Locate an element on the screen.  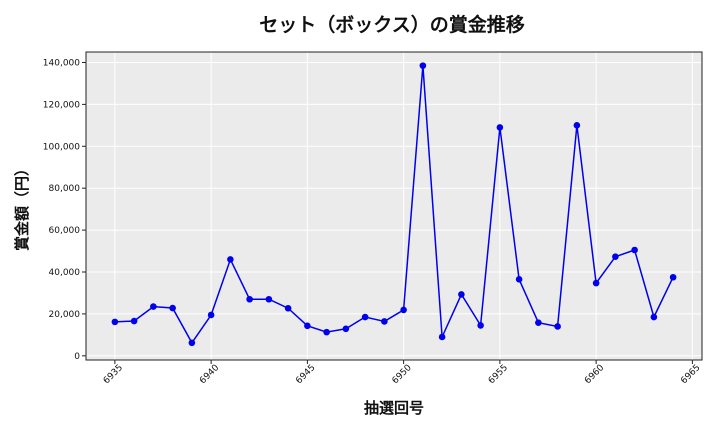
y-tick-label: 20,000 is located at coordinates (65, 315).